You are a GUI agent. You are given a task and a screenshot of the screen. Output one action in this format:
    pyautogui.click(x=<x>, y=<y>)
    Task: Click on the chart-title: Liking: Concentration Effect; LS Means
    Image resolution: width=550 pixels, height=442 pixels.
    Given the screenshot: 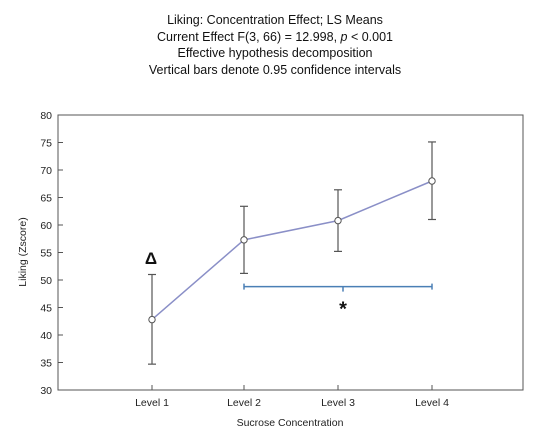 What is the action you would take?
    pyautogui.click(x=275, y=20)
    